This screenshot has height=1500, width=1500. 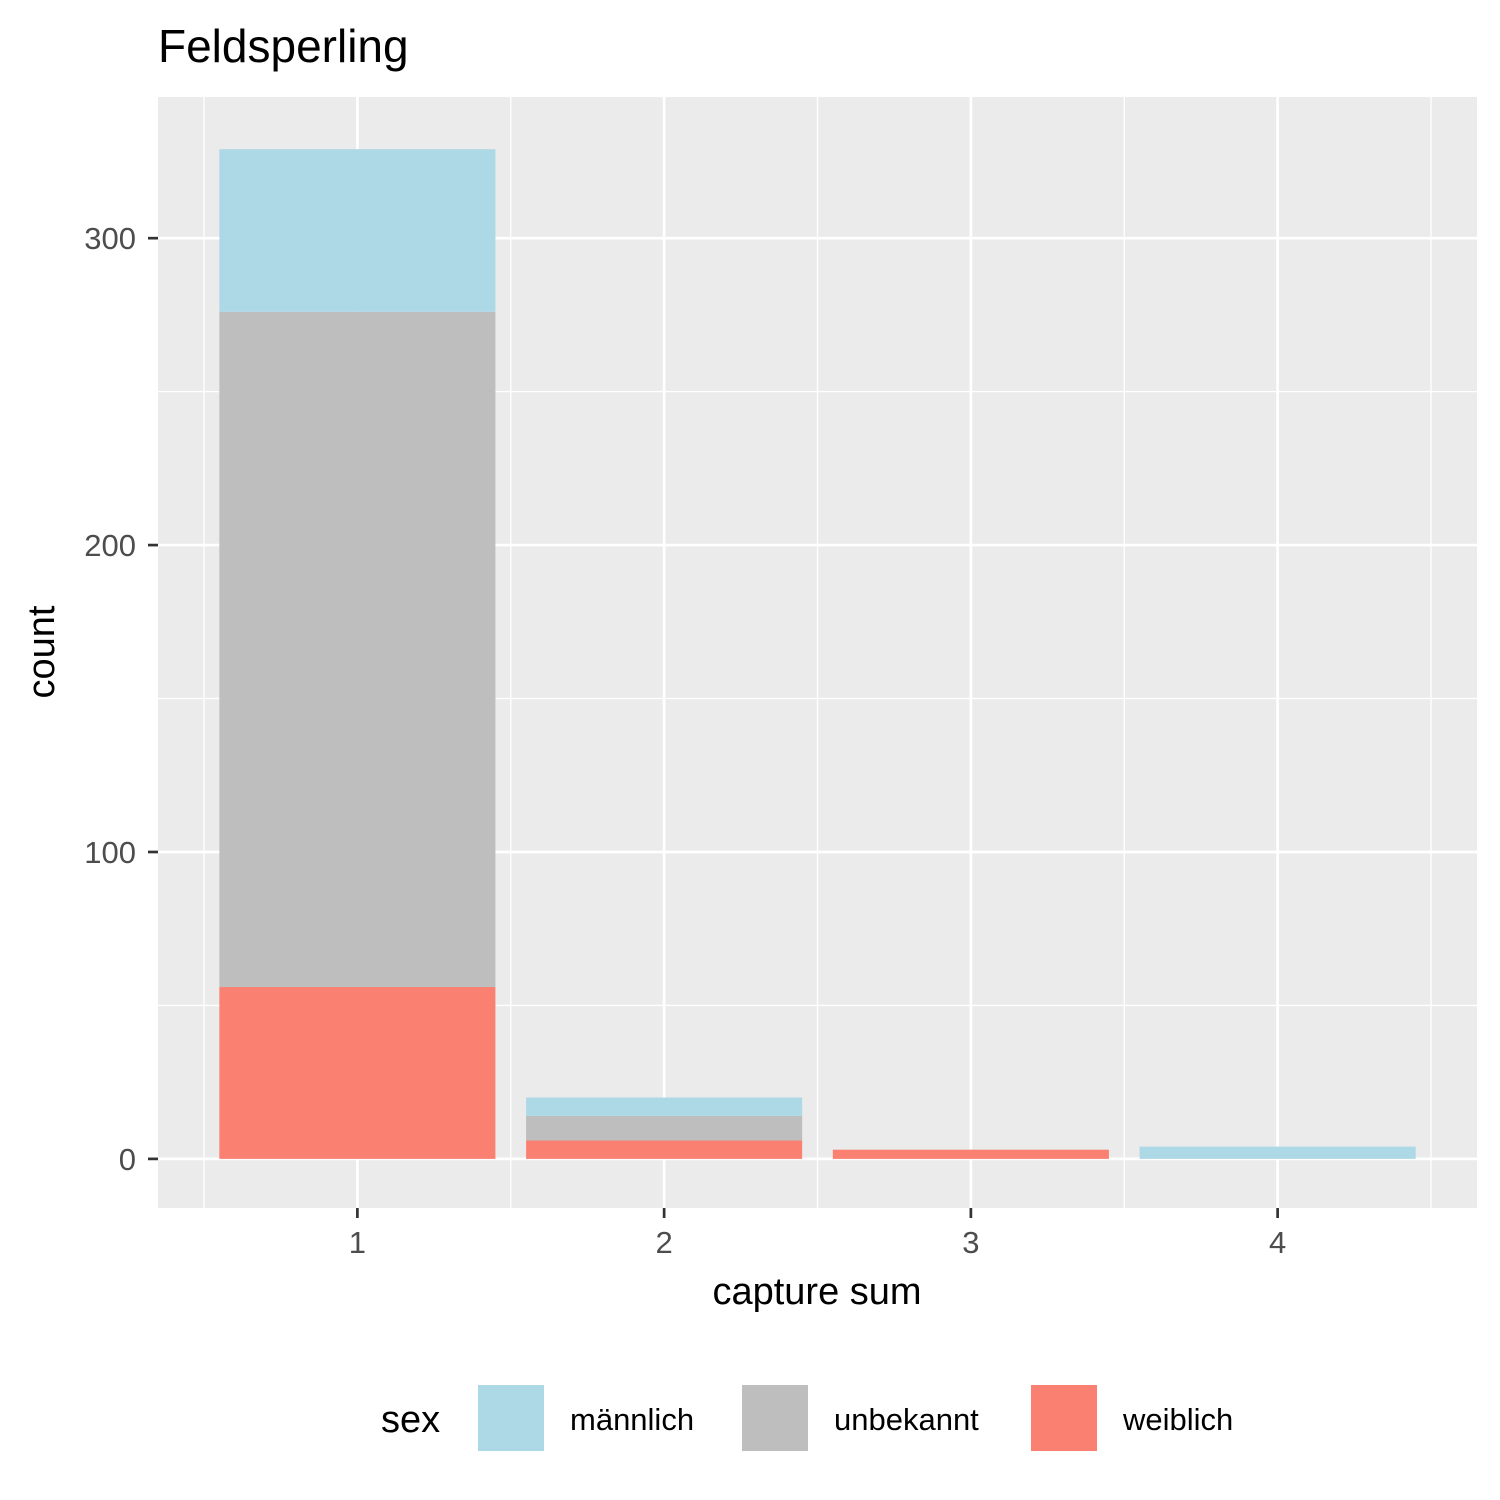 I want to click on bar-1-männlich, so click(x=357, y=230).